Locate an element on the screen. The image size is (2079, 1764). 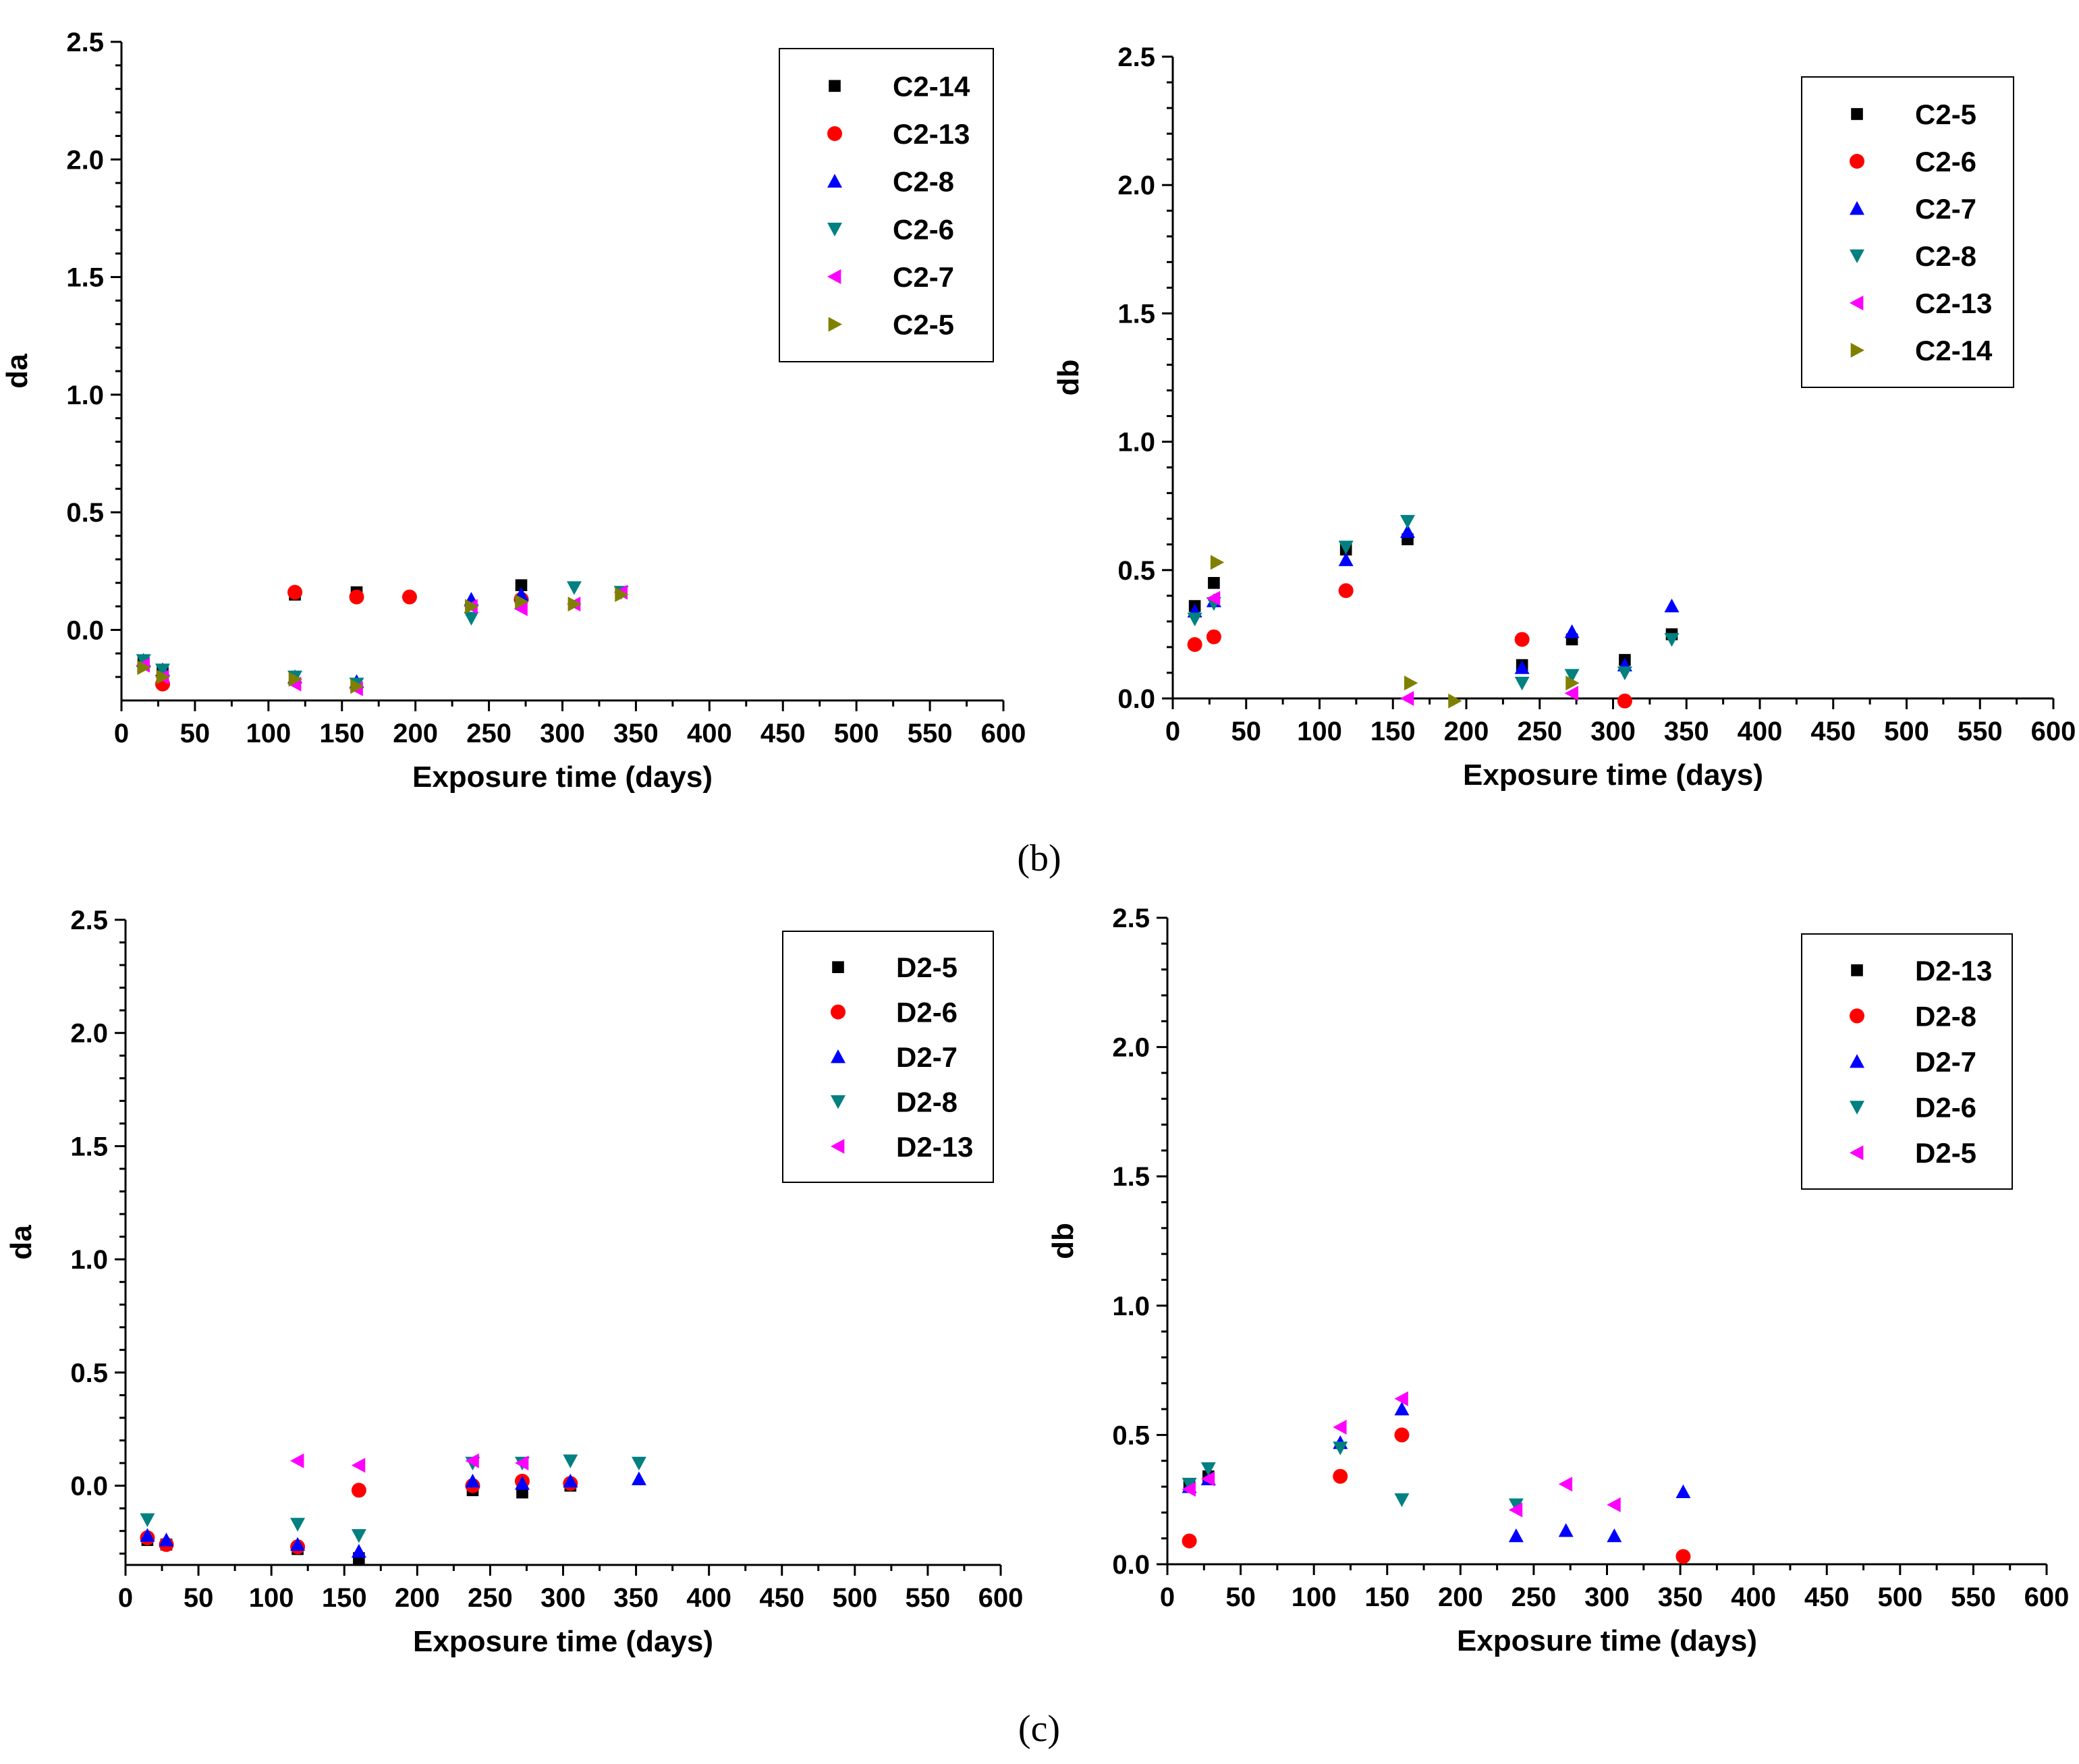
x-tick-label: 600 is located at coordinates (2053, 731).